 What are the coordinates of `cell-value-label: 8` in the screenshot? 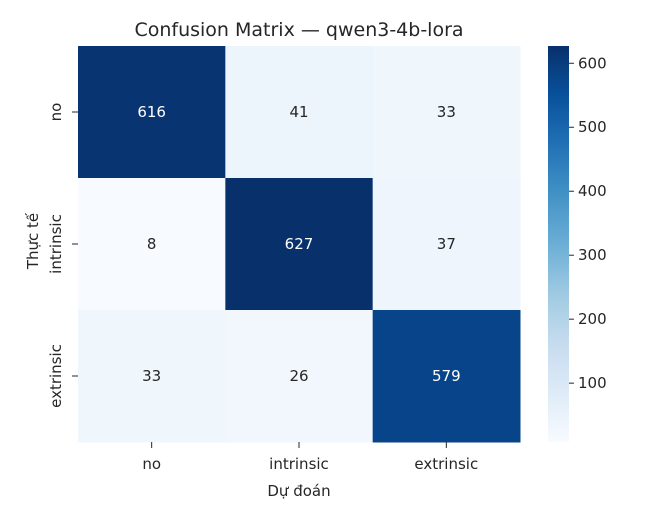 It's located at (152, 244).